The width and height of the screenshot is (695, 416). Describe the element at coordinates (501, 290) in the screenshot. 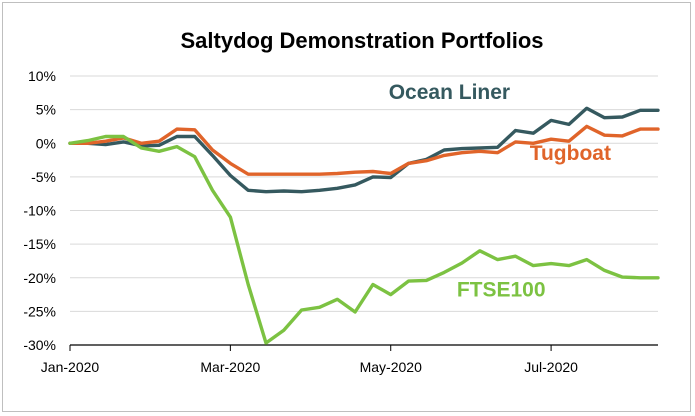

I see `series-label: FTSE100` at that location.